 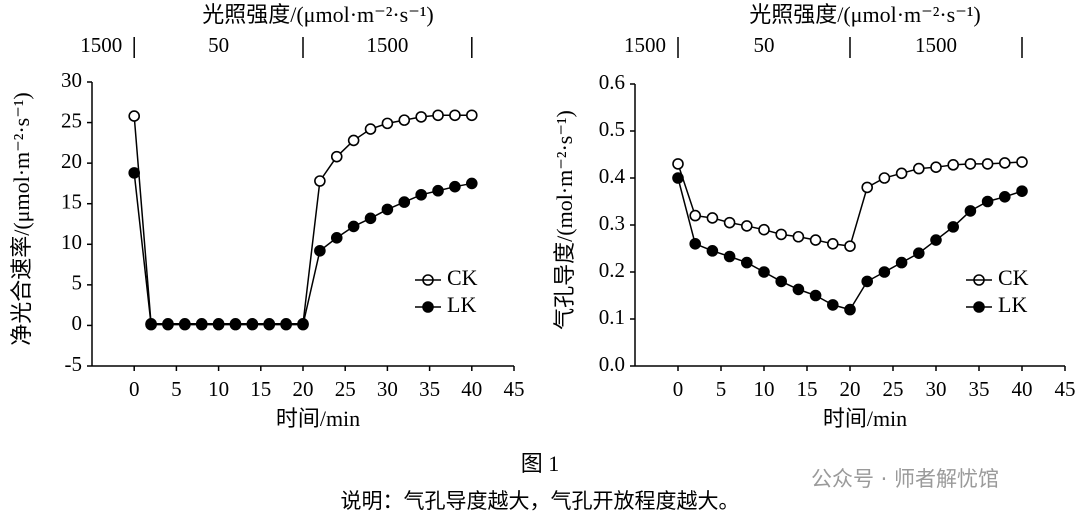 What do you see at coordinates (218, 389) in the screenshot?
I see `x-tick-label: 10` at bounding box center [218, 389].